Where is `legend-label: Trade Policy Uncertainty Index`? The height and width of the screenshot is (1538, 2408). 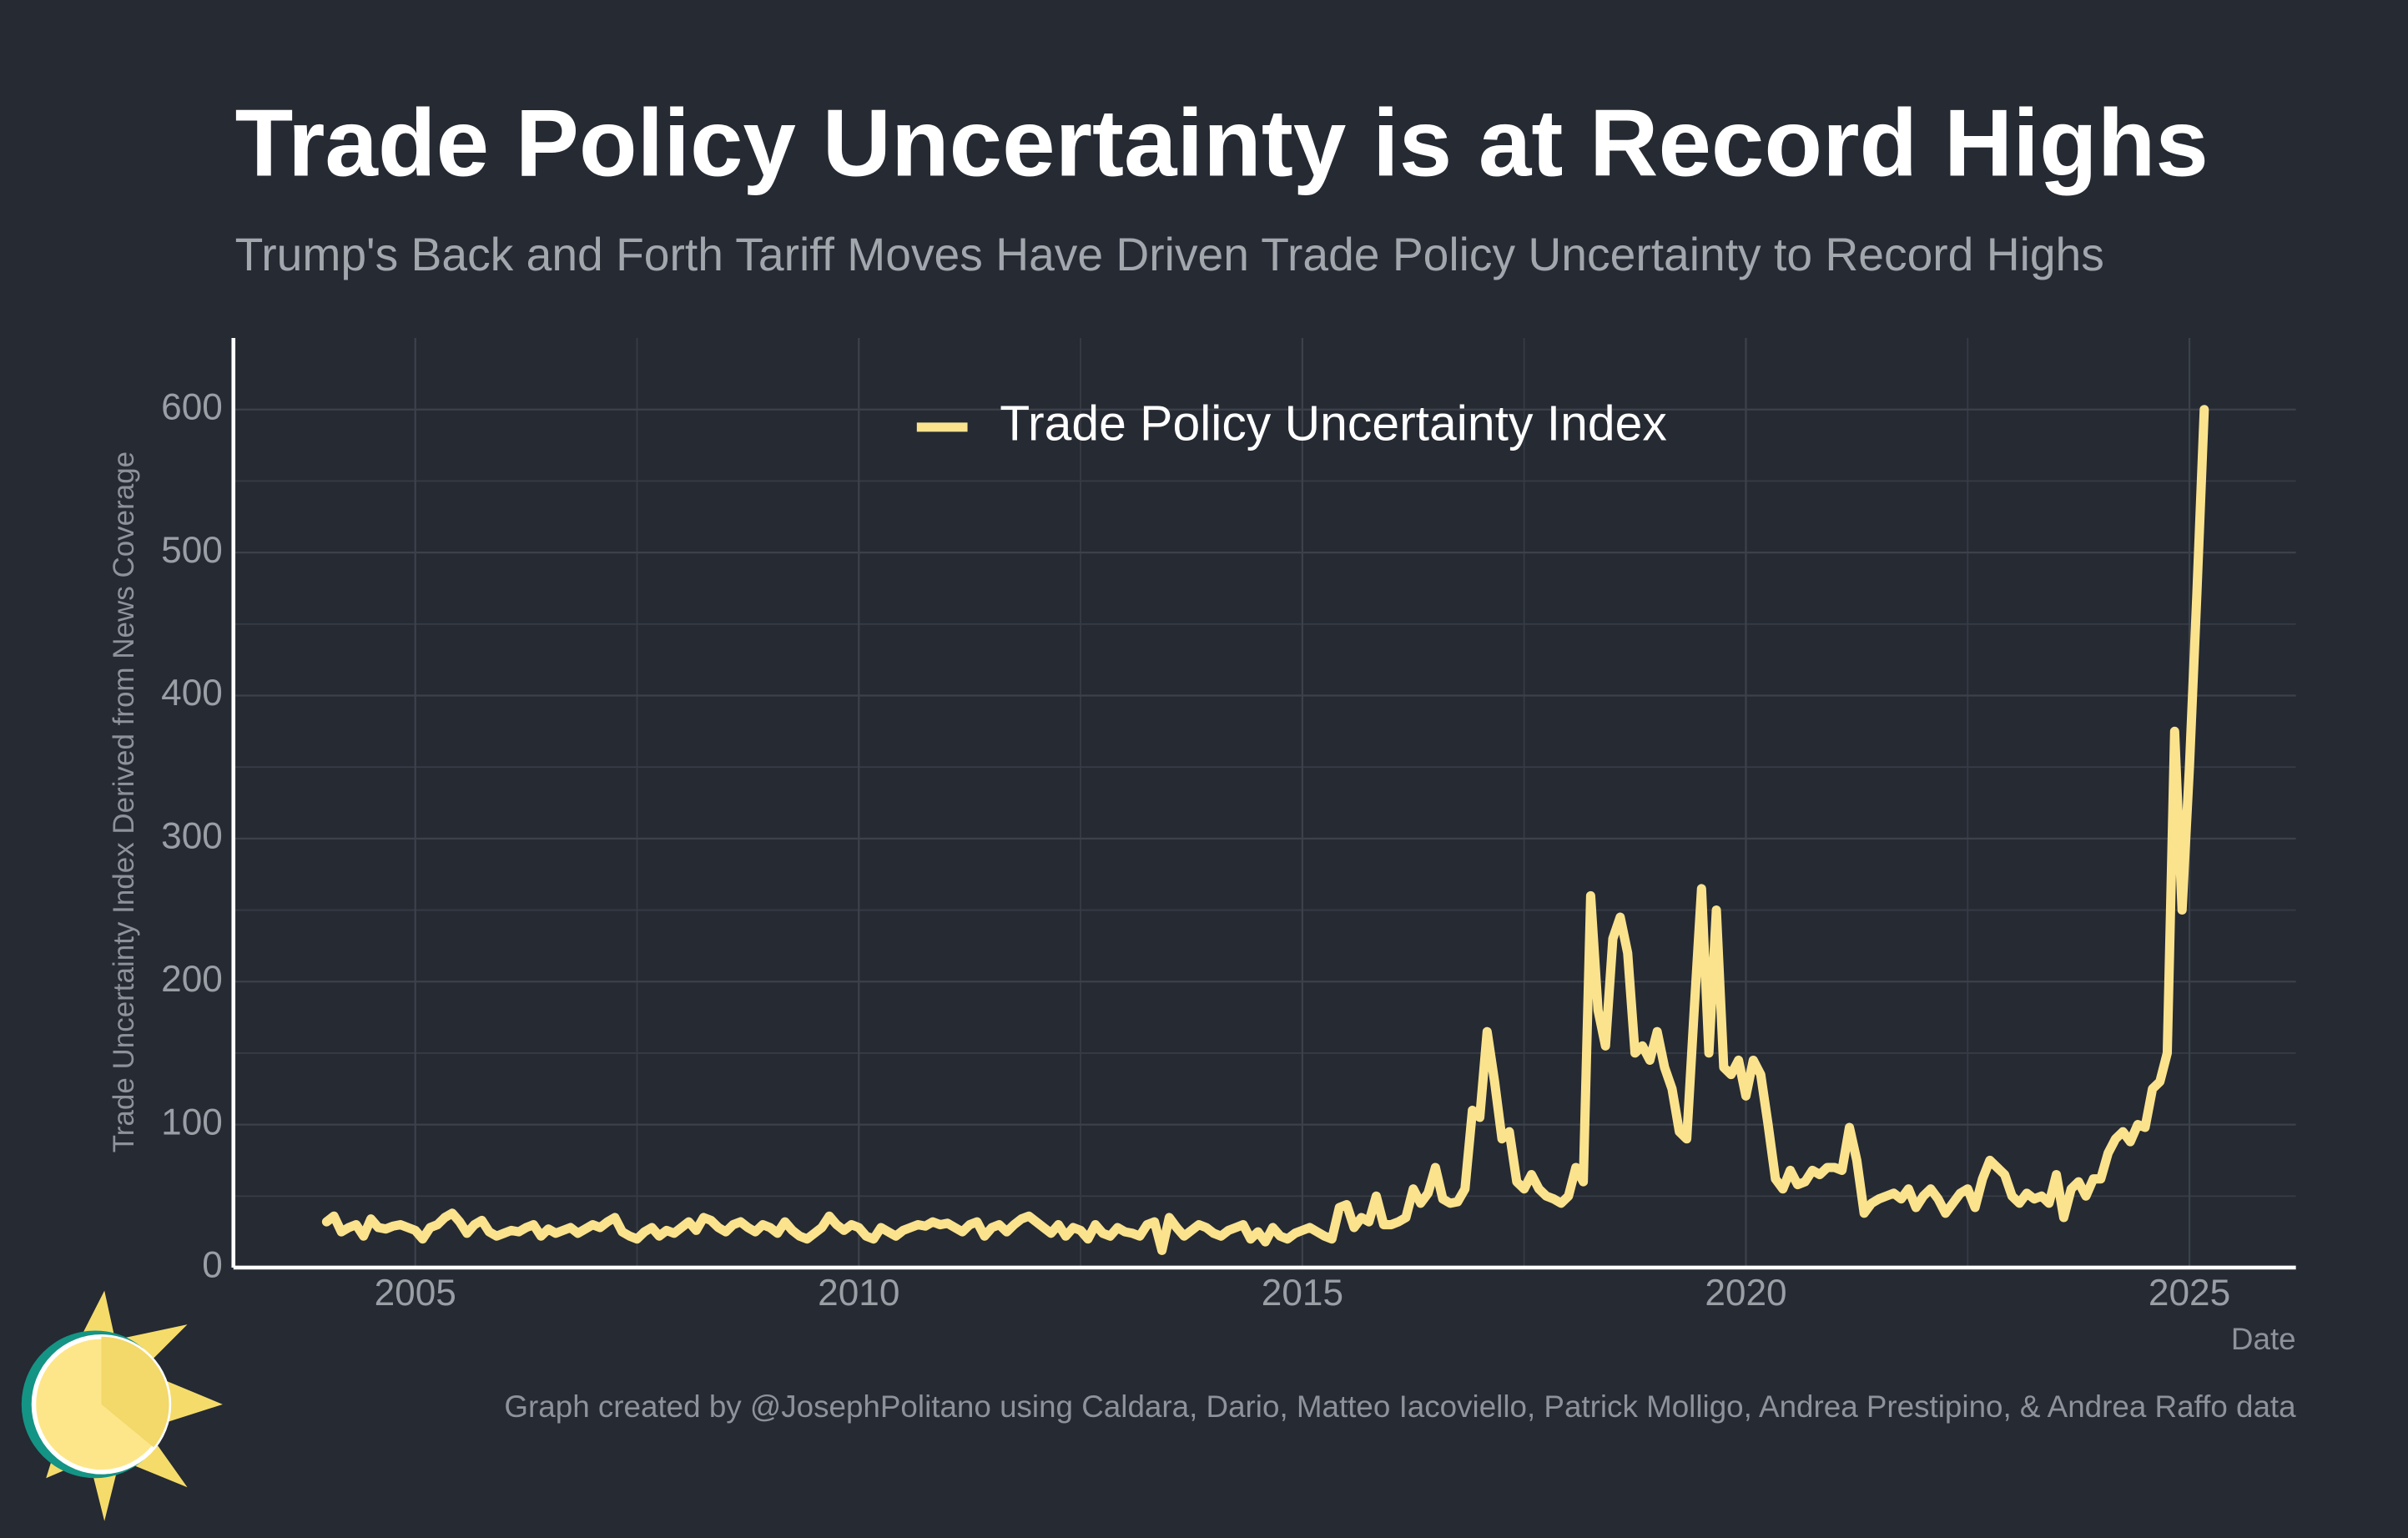 legend-label: Trade Policy Uncertainty Index is located at coordinates (1333, 423).